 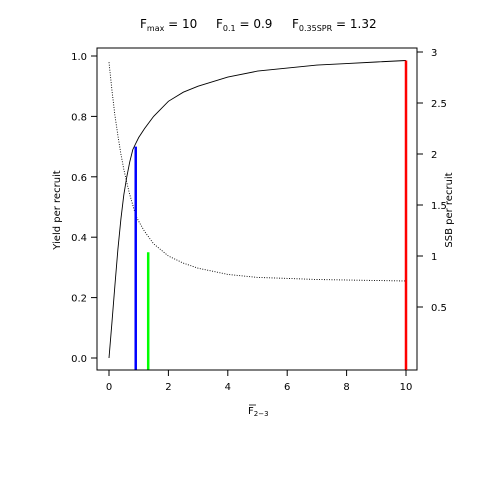 I want to click on x-tick-label: 8, so click(x=346, y=387).